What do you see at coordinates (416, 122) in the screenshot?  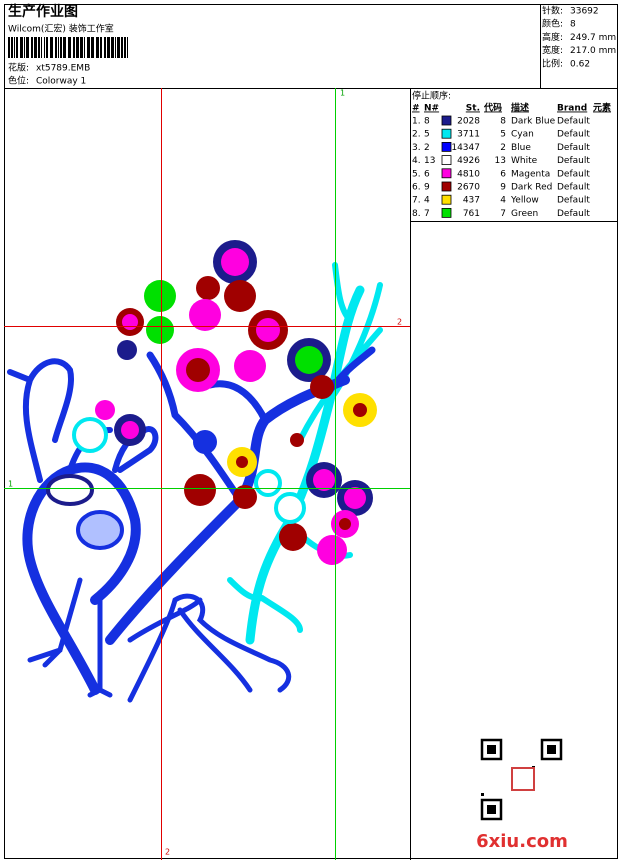 I see `row-index: 1.` at bounding box center [416, 122].